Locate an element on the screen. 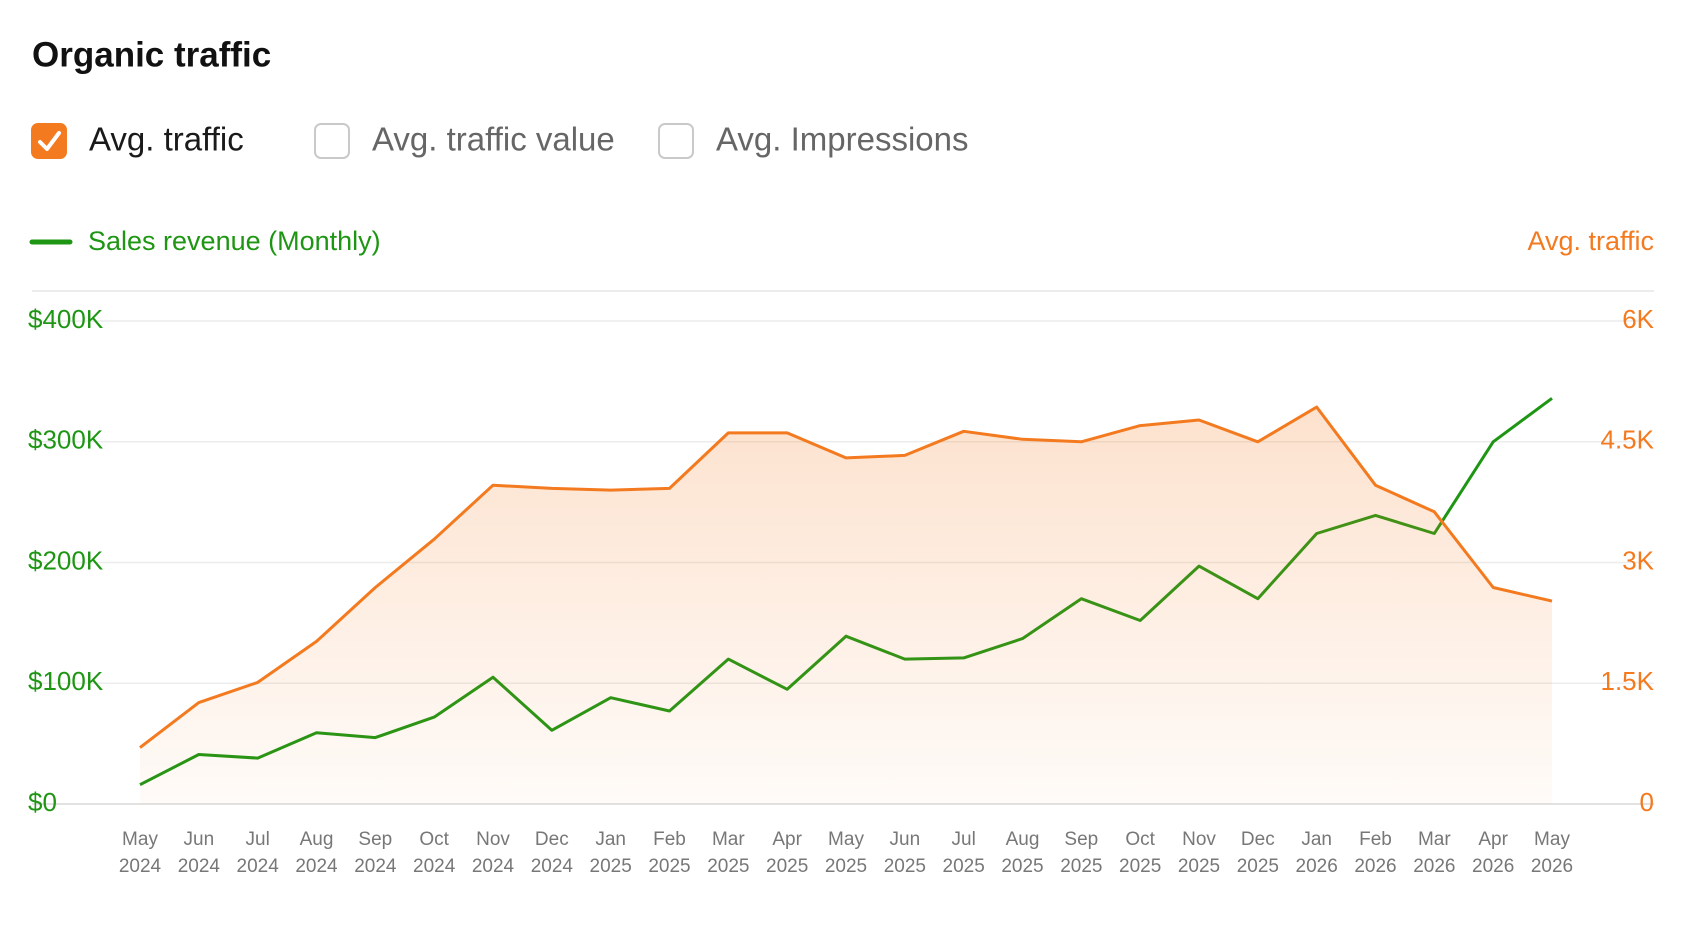  y-tick-label: $200K is located at coordinates (66, 560).